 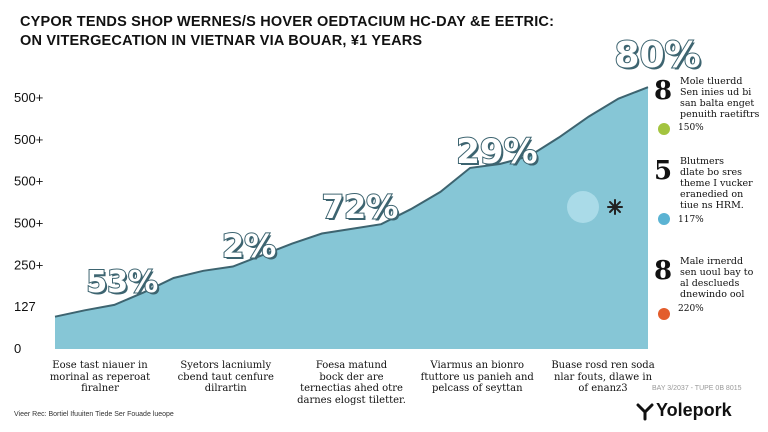 I want to click on point-label: 2%, so click(x=249, y=246).